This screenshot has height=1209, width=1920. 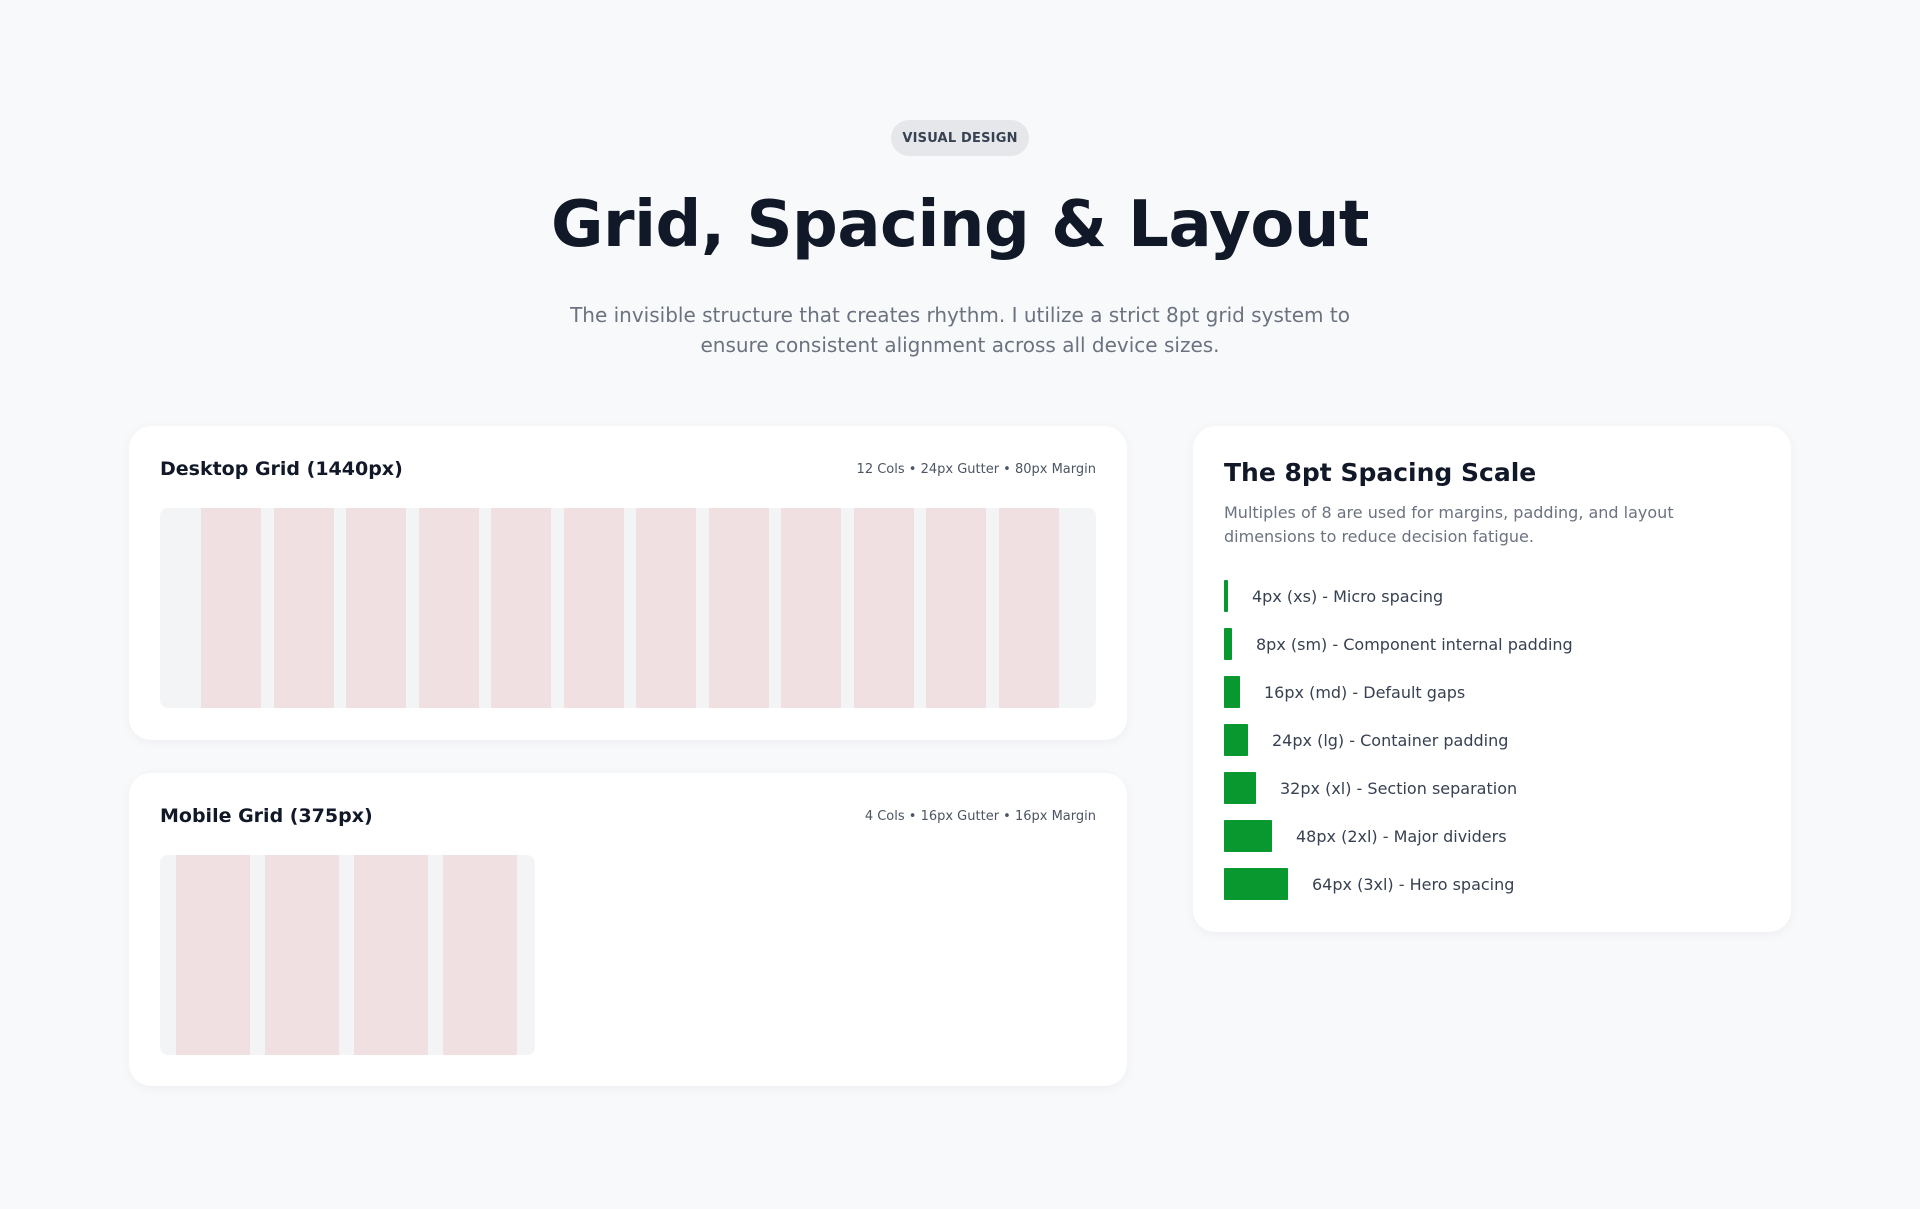 I want to click on spacing-label: 8px (sm) - Component internal padding, so click(x=1414, y=644).